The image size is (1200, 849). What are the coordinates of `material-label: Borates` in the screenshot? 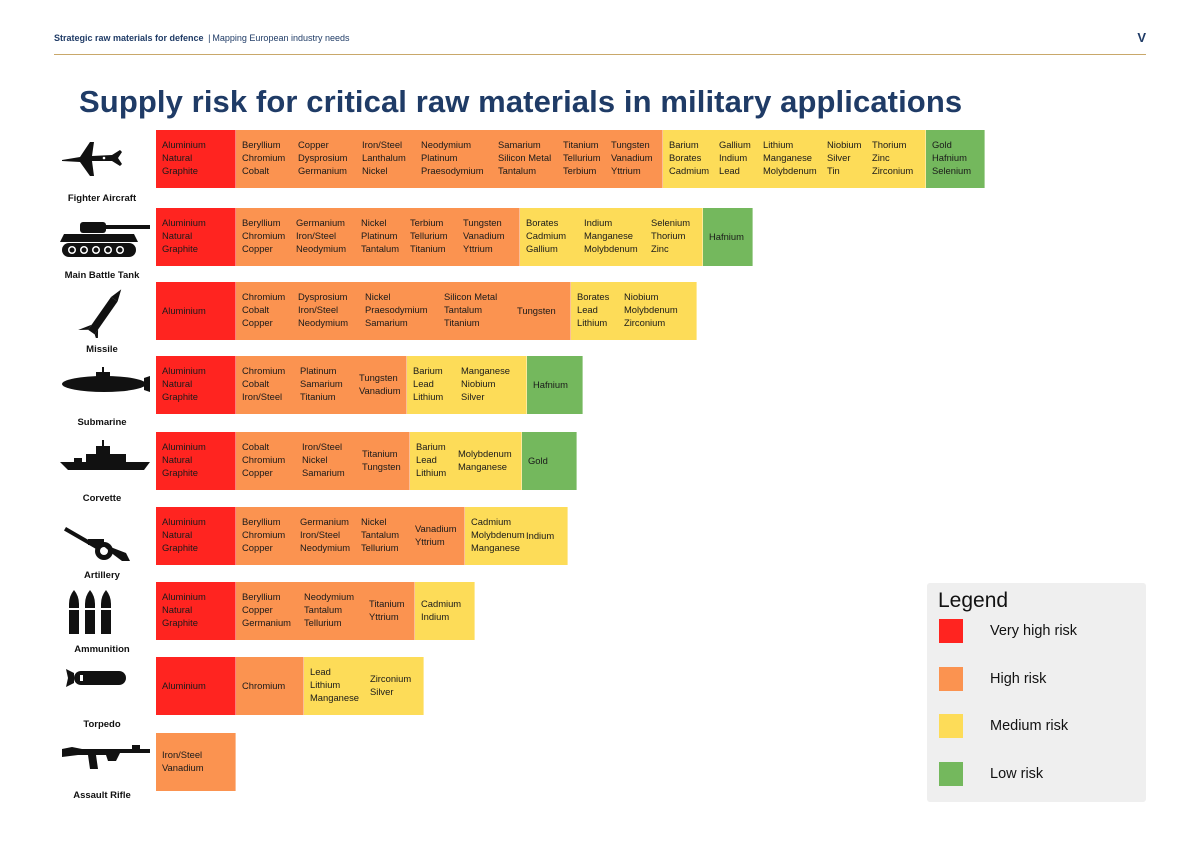 It's located at (685, 157).